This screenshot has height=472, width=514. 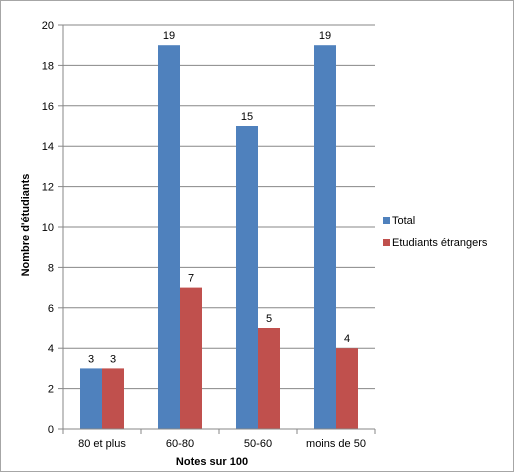 I want to click on y-tick-label: 20, so click(x=48, y=26).